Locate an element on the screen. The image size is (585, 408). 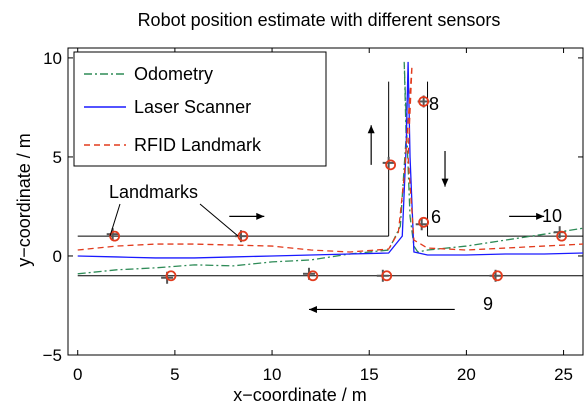
legend-label-laser-scanner: Laser Scanner is located at coordinates (192, 107).